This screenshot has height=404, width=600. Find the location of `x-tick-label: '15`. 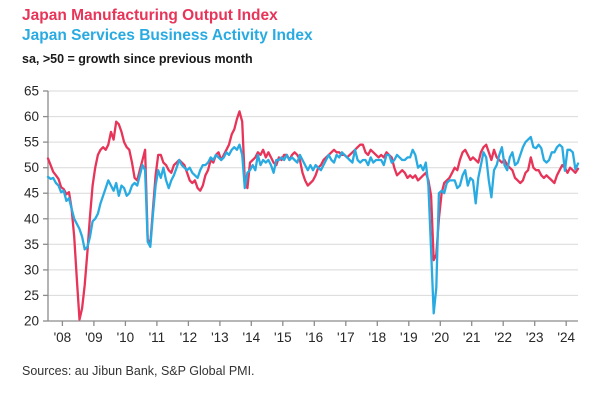

x-tick-label: '15 is located at coordinates (283, 337).